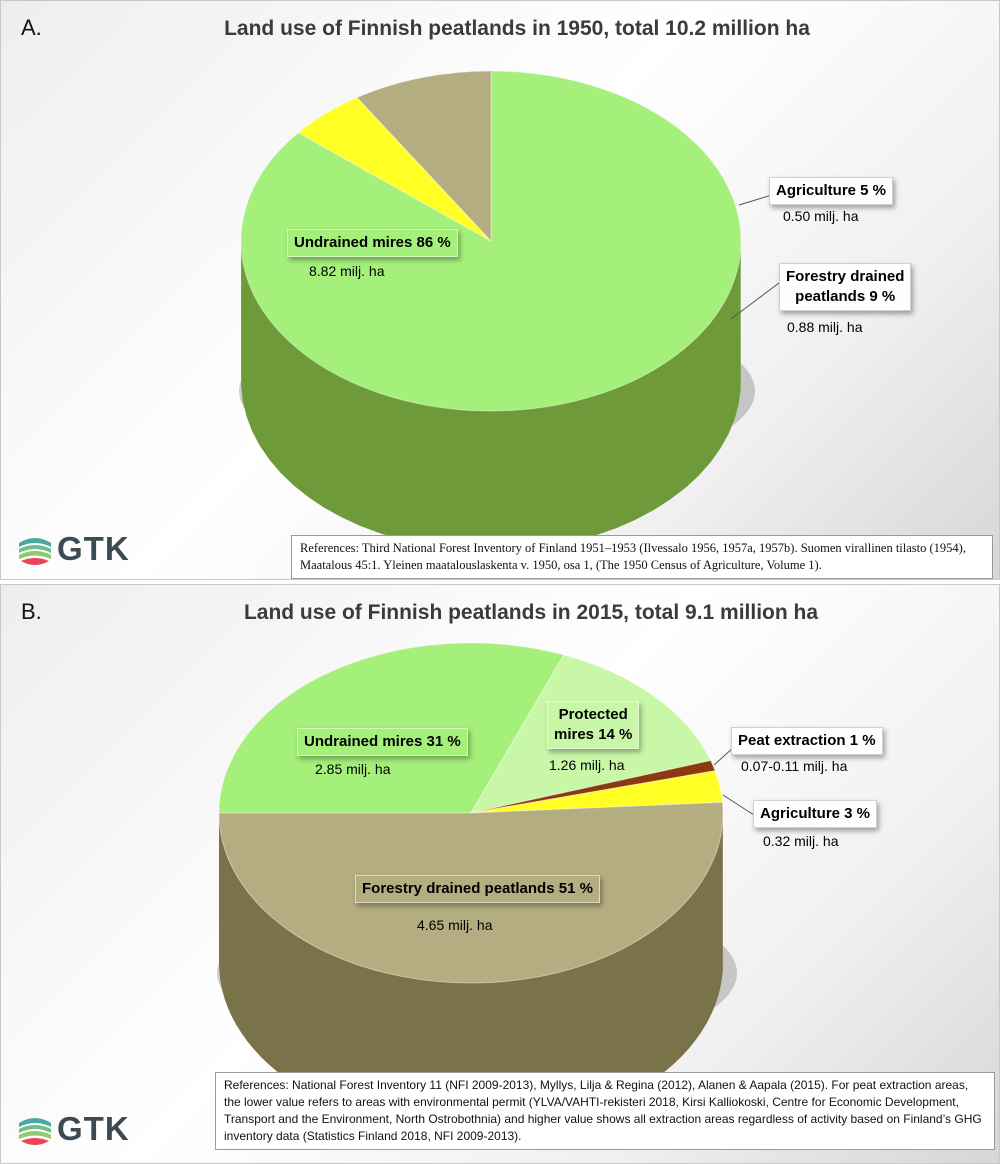 This screenshot has height=1164, width=1000. What do you see at coordinates (587, 765) in the screenshot?
I see `slice-area-protected: 1.26 milj. ha` at bounding box center [587, 765].